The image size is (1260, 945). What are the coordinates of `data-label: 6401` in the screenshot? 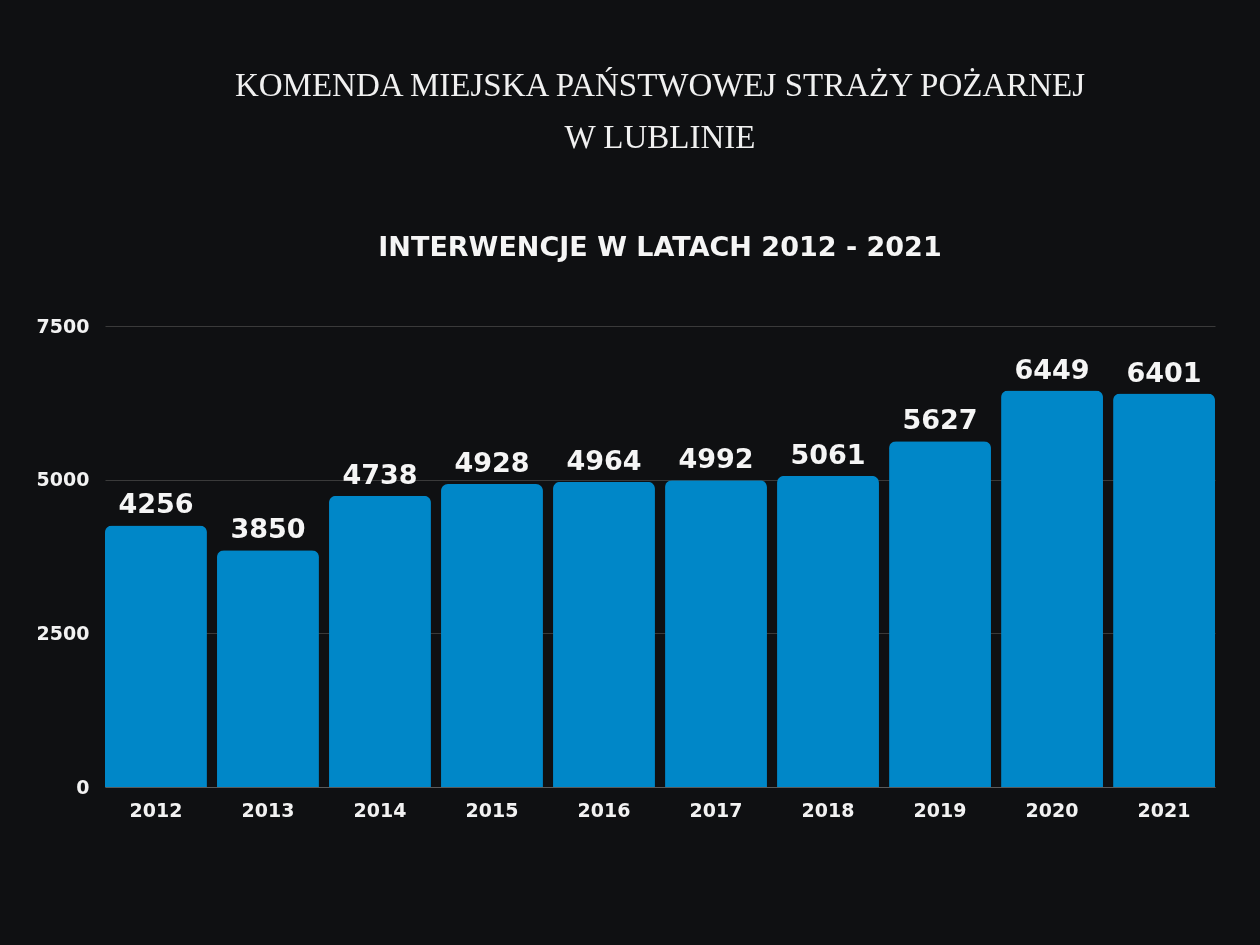 It's located at (1164, 372).